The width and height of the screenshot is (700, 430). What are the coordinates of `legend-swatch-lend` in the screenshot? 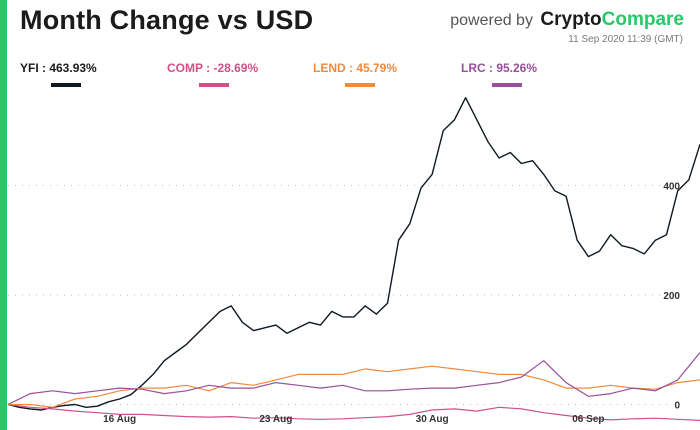 It's located at (360, 85).